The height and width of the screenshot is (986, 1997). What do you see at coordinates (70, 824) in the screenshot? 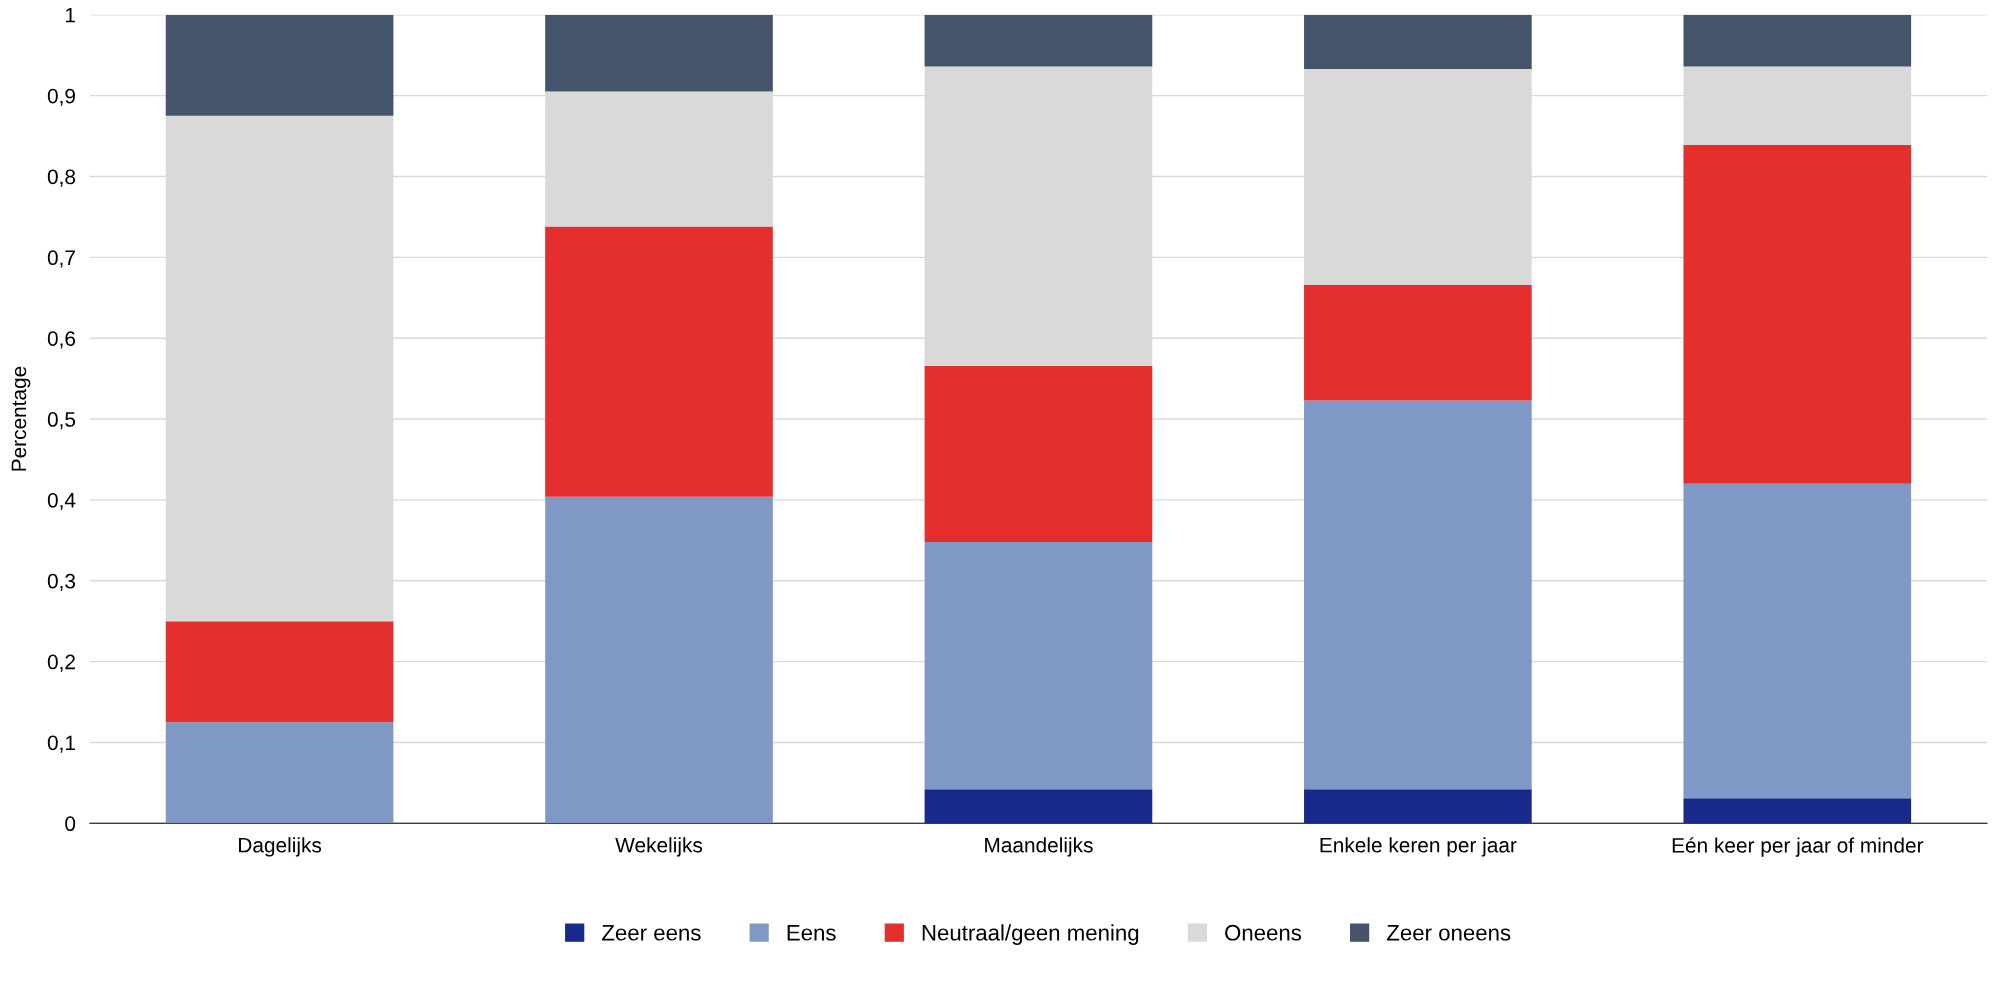
I see `y-tick-label: 0` at bounding box center [70, 824].